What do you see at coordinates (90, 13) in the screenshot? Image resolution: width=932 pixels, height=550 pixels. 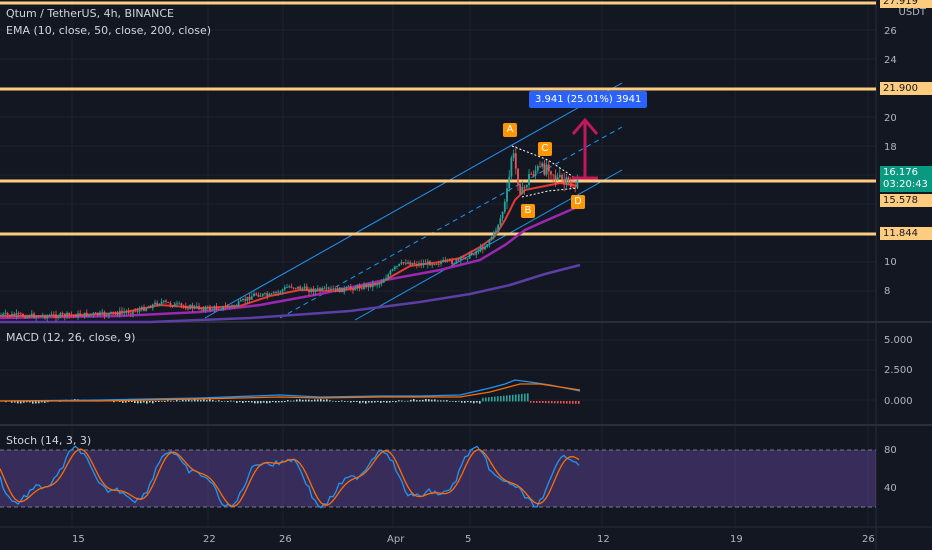 I see `symbol-legend: Qtum / TetherUS, 4h, BINANCE` at bounding box center [90, 13].